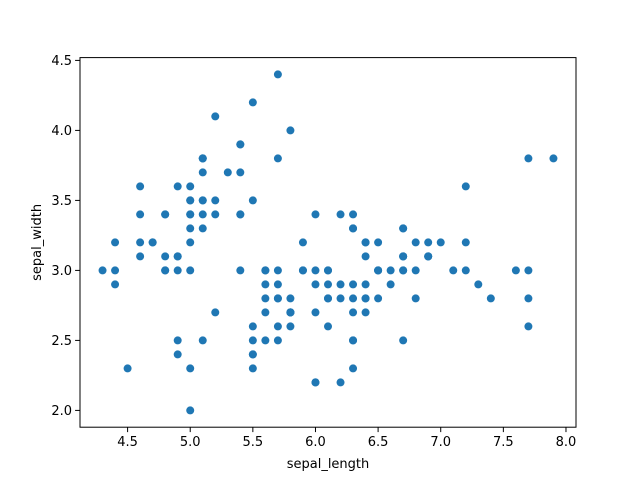 The height and width of the screenshot is (480, 640). What do you see at coordinates (328, 464) in the screenshot?
I see `x-axis-label: sepal_length` at bounding box center [328, 464].